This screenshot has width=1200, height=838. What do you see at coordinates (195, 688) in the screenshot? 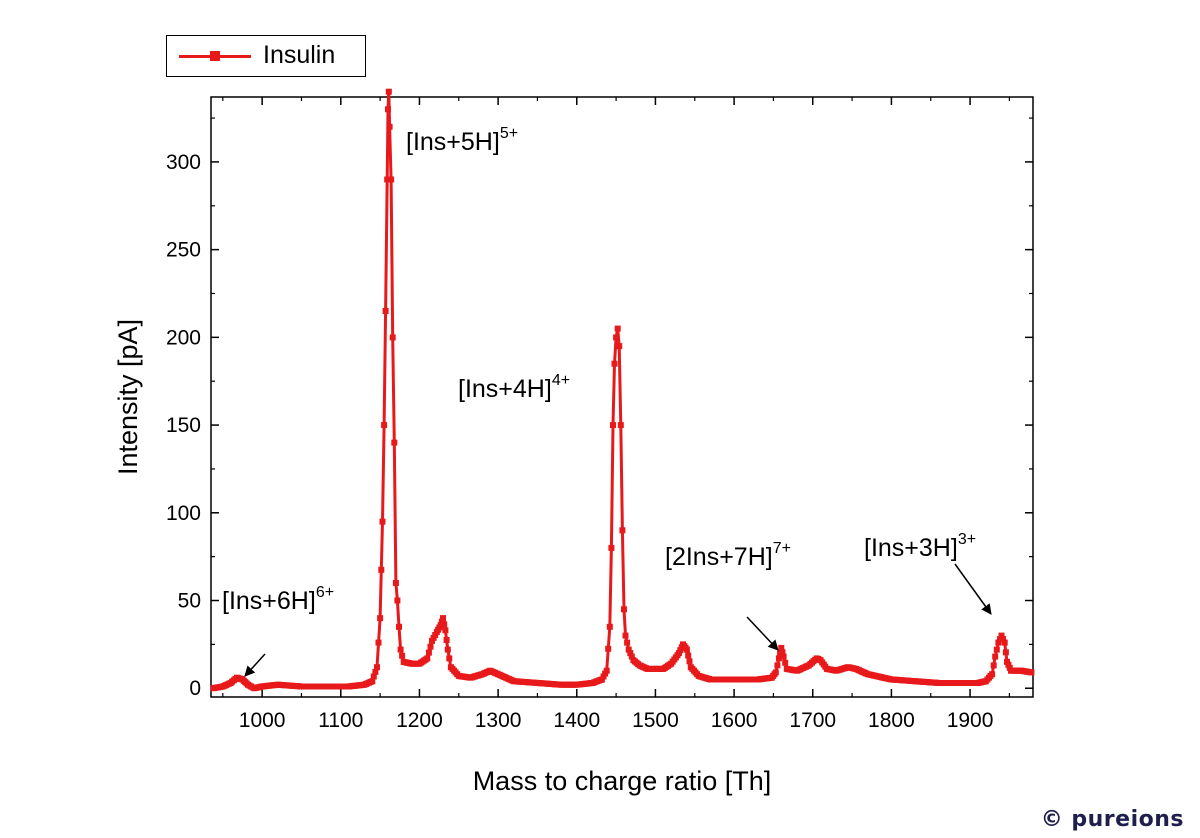
I see `y-tick-label: 0` at bounding box center [195, 688].